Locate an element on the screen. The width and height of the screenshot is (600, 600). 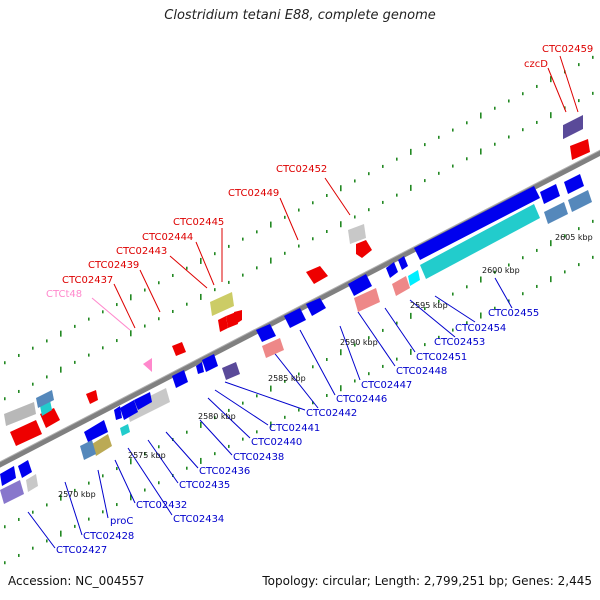
gene-label: CTC02445 is located at coordinates (198, 222).